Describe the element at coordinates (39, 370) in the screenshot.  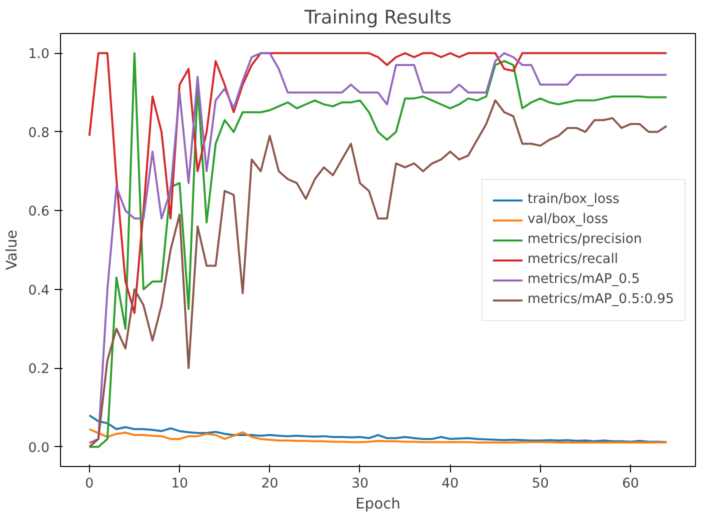
I see `y-tick-label: 0.2` at that location.